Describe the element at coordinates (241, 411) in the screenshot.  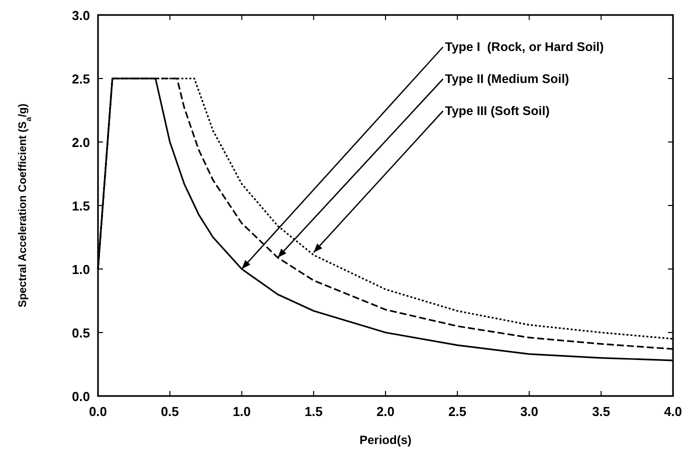
I see `x-tick-label: 1.0` at that location.